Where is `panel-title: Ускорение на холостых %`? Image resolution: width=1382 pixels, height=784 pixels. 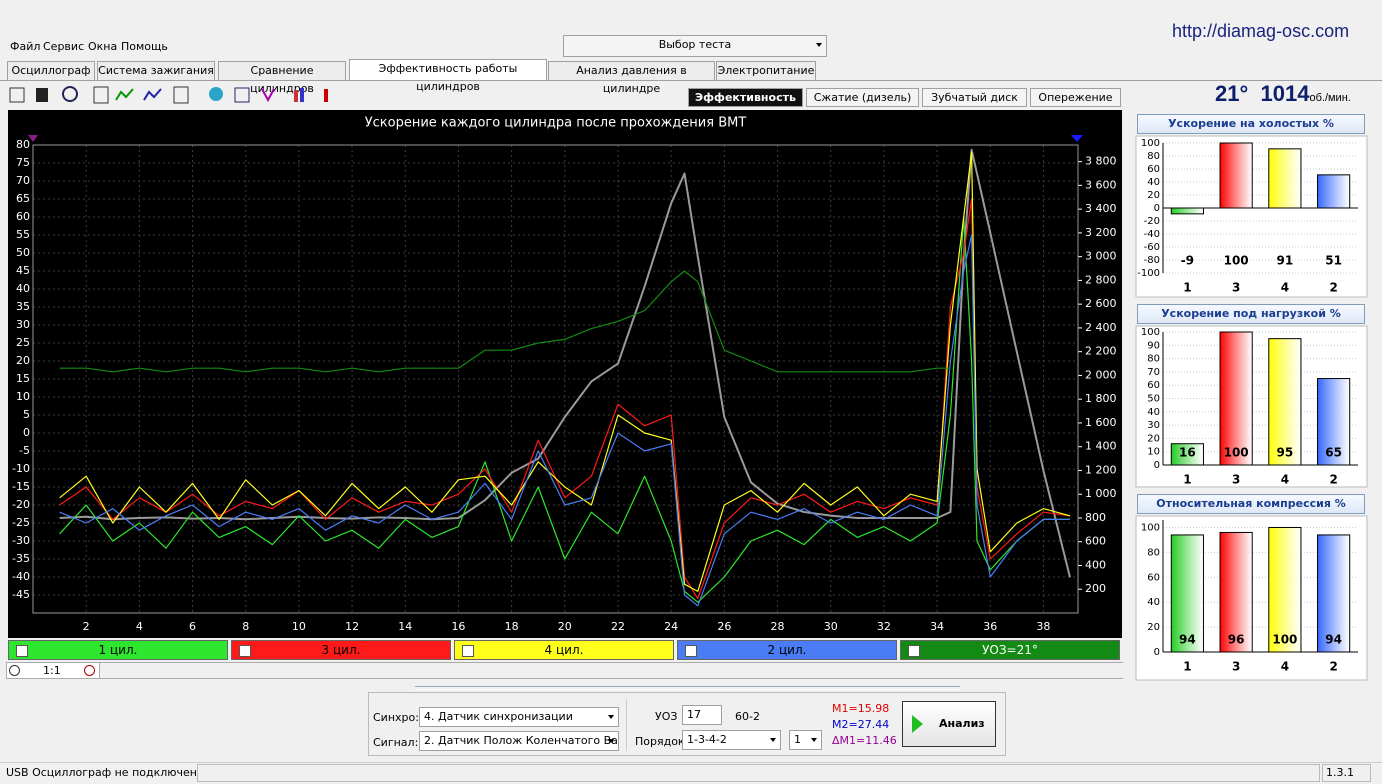
panel-title: Ускорение на холостых % is located at coordinates (1251, 124).